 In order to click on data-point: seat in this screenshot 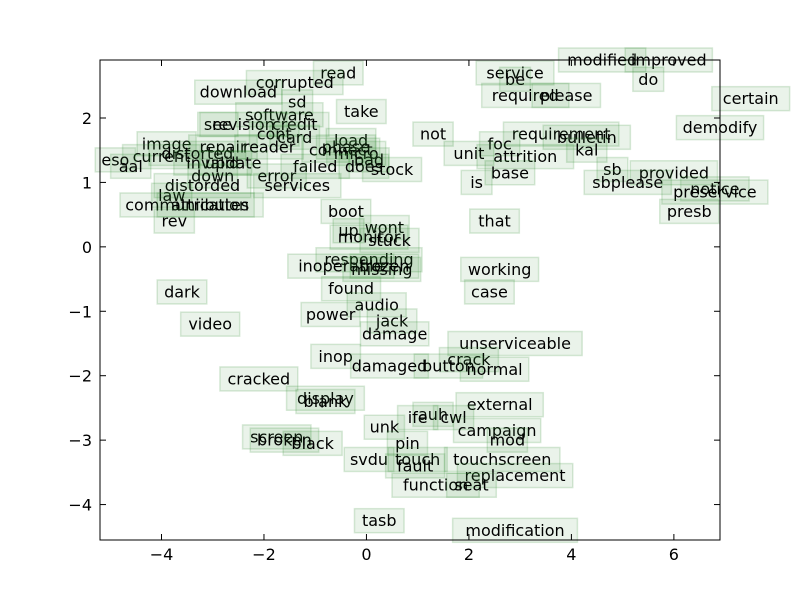, I will do `click(471, 485)`.